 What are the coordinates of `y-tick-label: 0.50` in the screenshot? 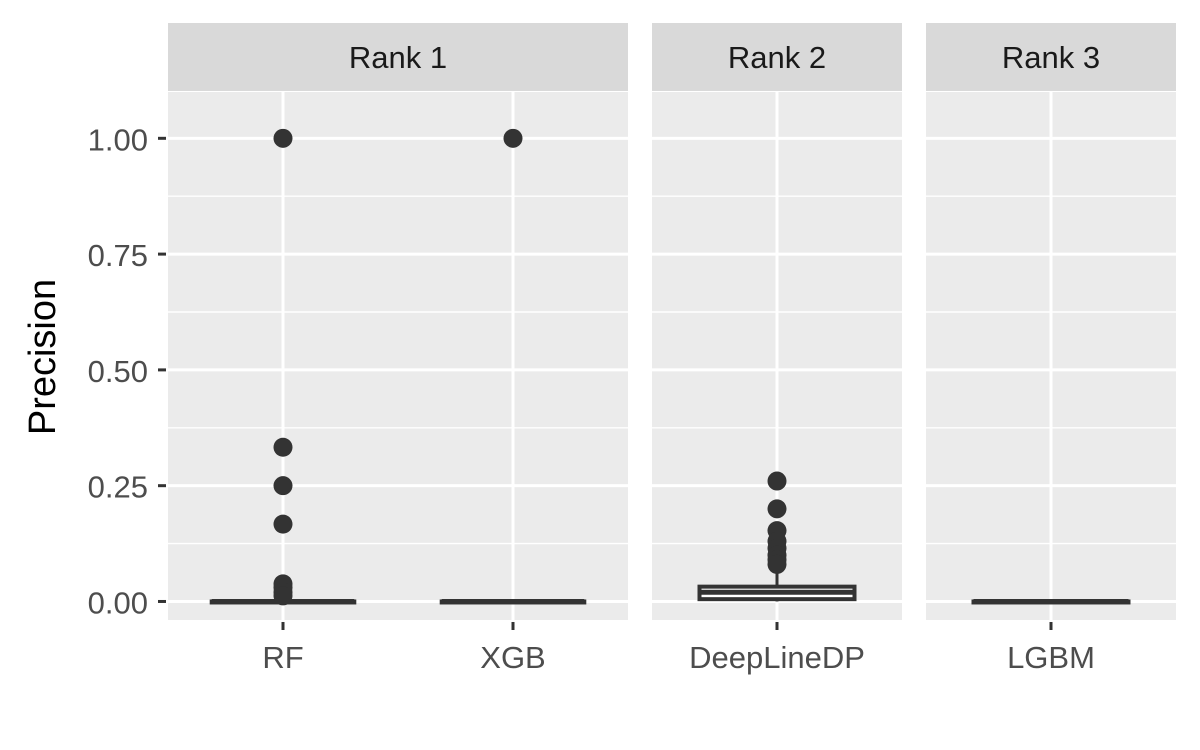 It's located at (118, 371).